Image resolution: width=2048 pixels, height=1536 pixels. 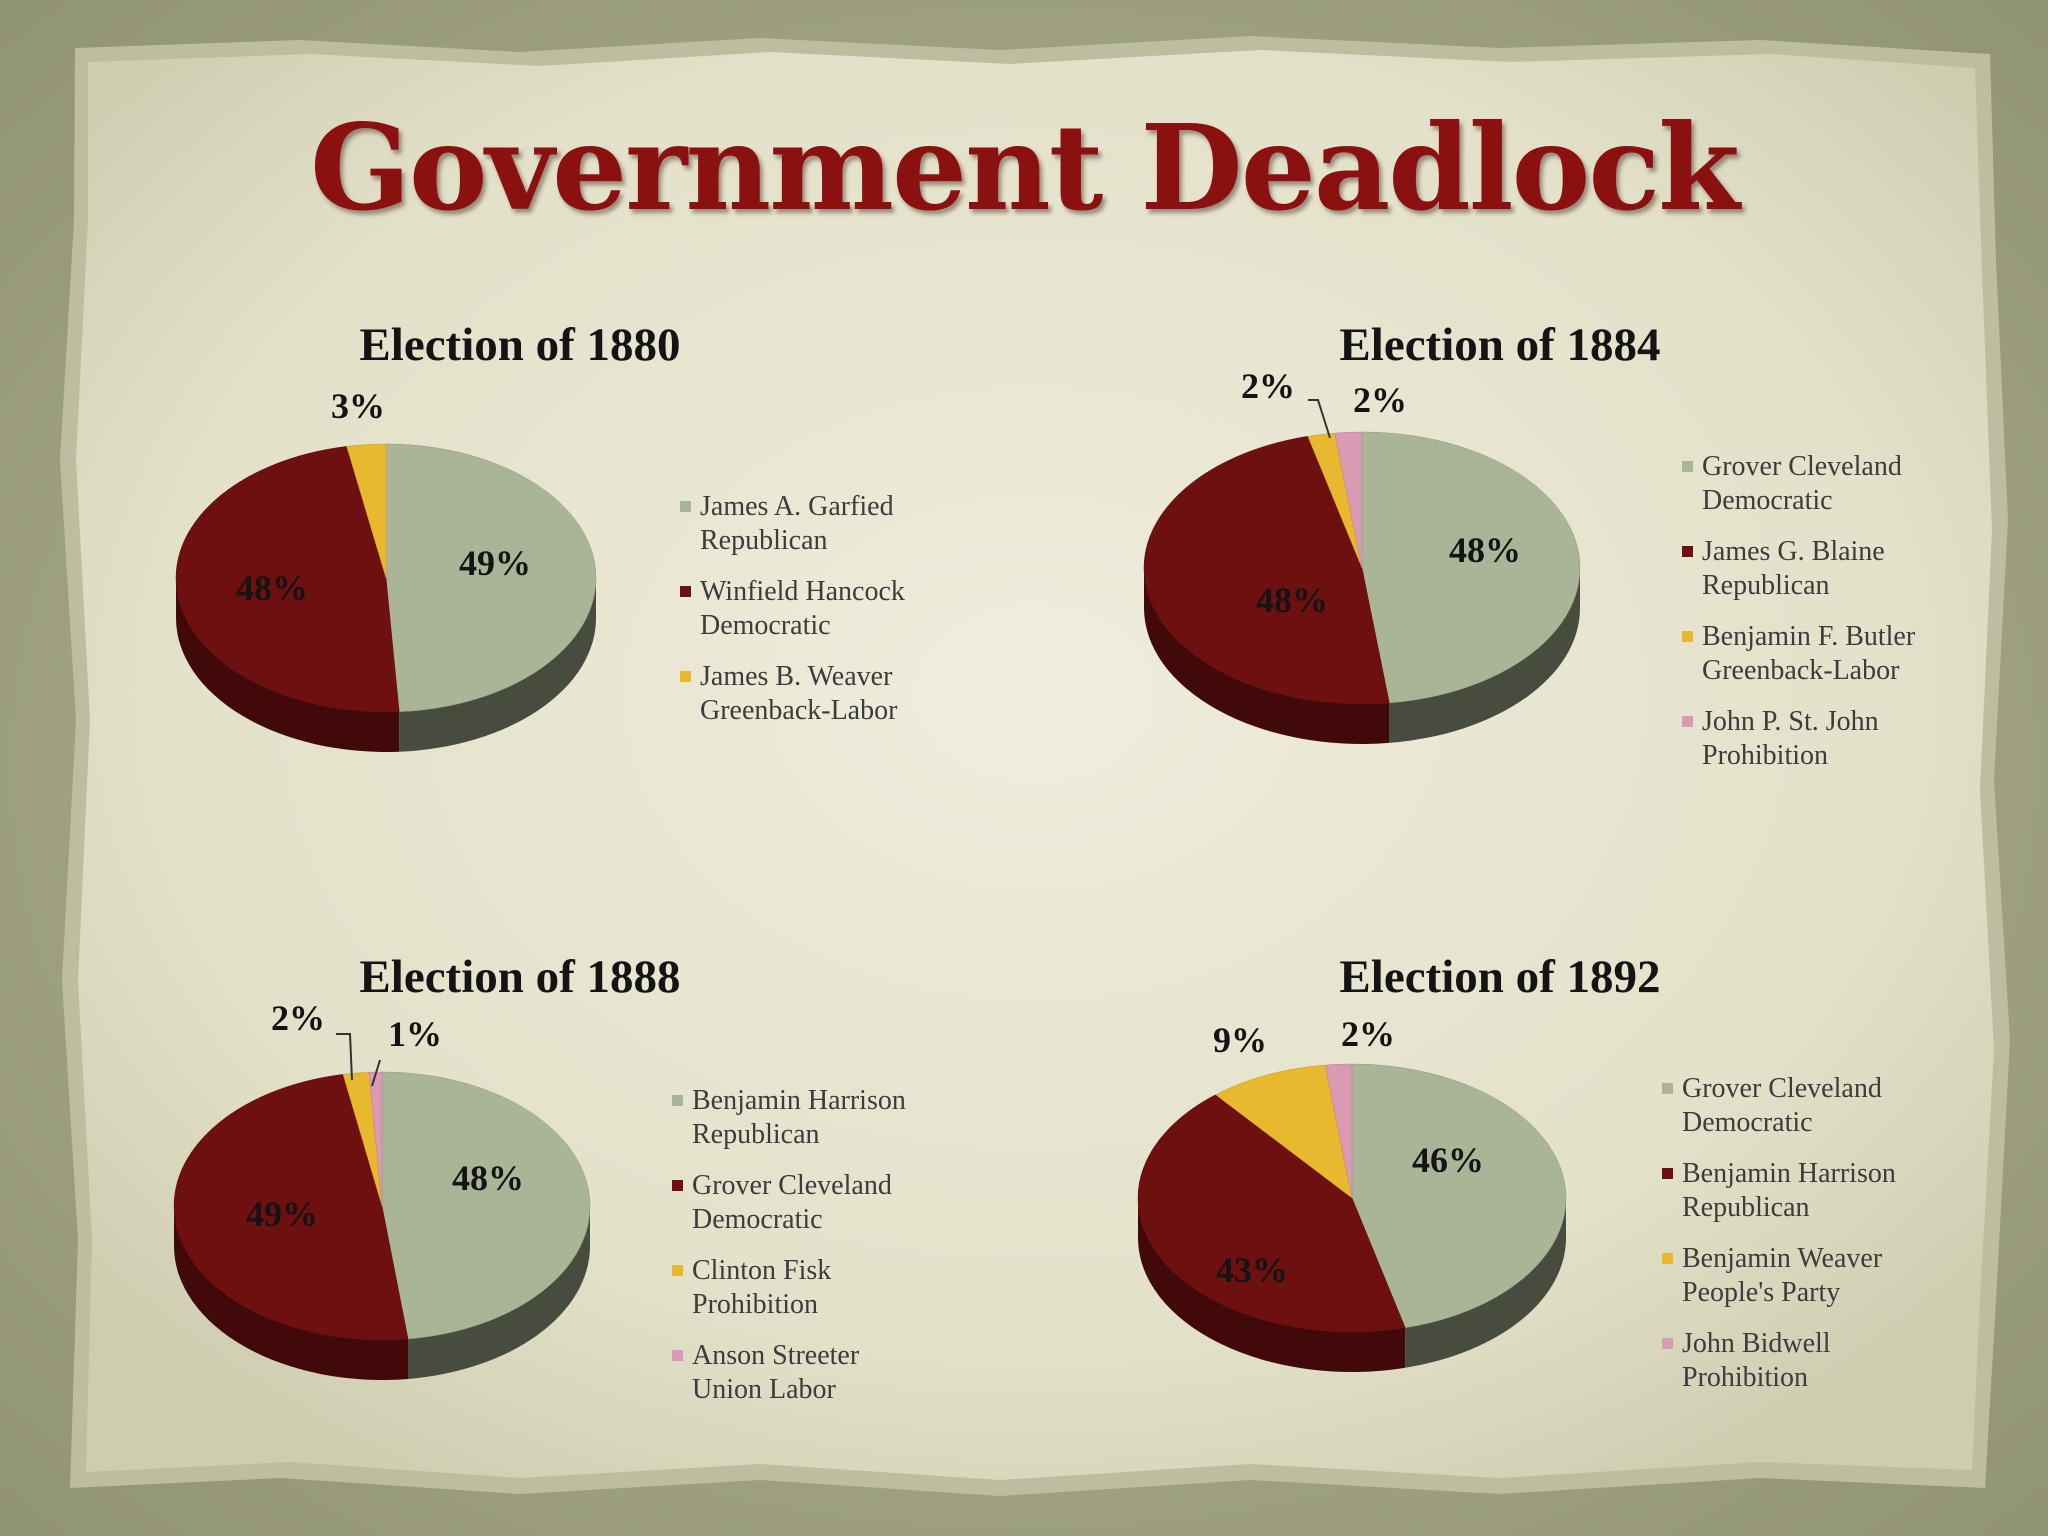 I want to click on legend-label: Clinton Fisk Prohibition, so click(x=761, y=1288).